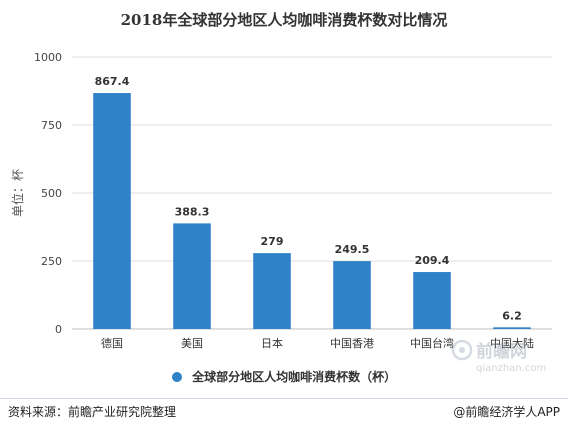  What do you see at coordinates (317, 343) in the screenshot?
I see `x-axis-ticks: 德国 美国 日本 中国香港 中国台湾 中国大陆` at bounding box center [317, 343].